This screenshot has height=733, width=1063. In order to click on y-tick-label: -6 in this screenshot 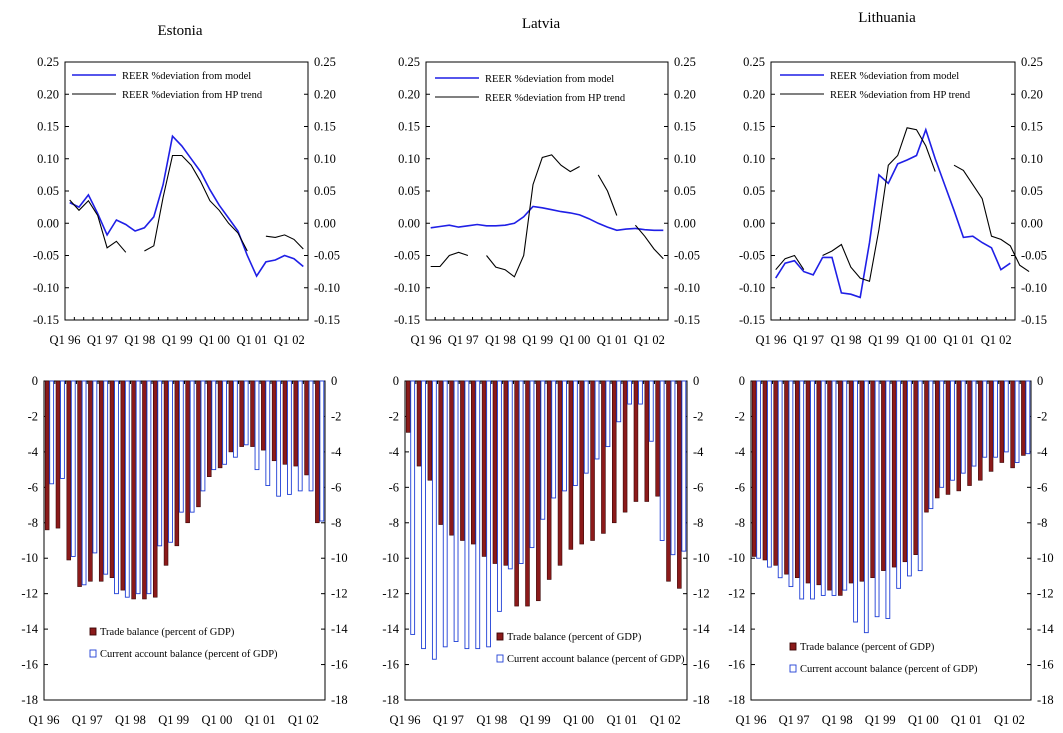, I will do `click(394, 487)`.